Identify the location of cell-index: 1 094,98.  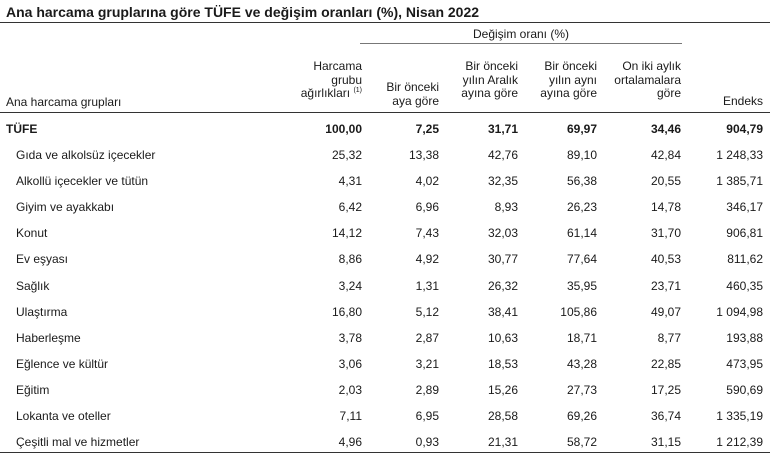
(739, 311).